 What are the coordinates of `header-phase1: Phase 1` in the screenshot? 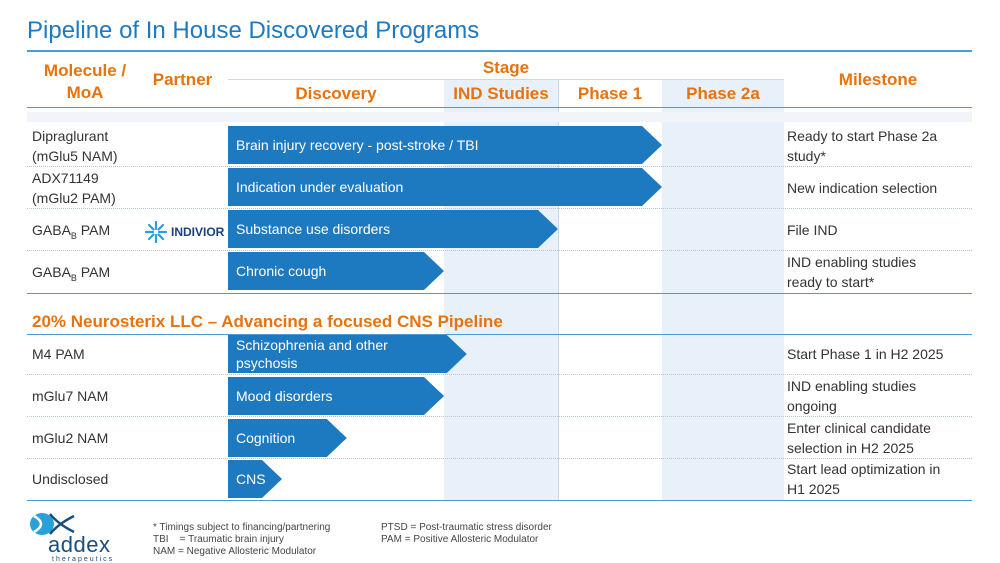 It's located at (610, 93).